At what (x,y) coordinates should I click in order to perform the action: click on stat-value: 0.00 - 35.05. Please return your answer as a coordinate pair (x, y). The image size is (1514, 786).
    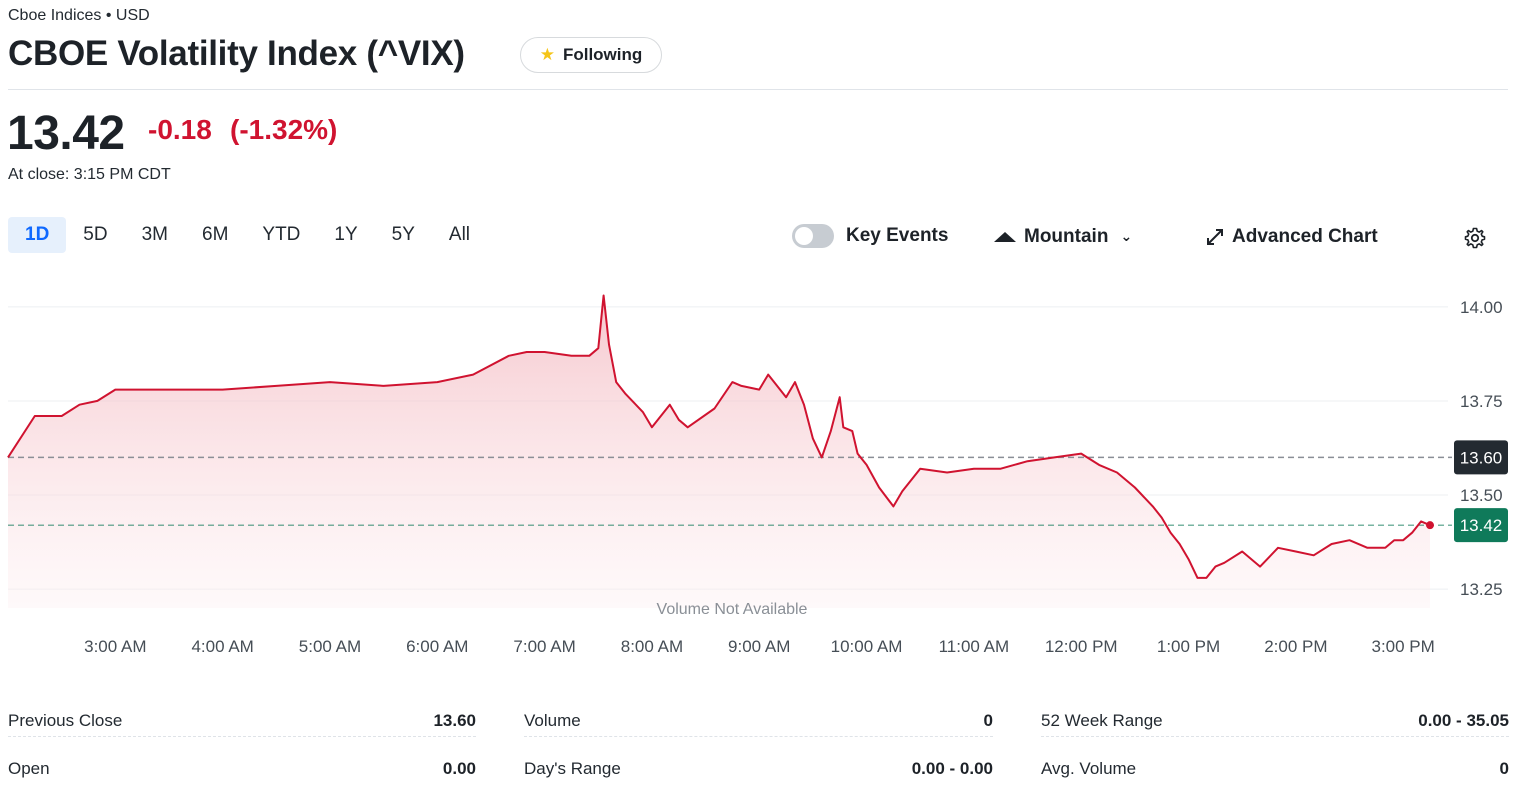
    Looking at the image, I should click on (1463, 720).